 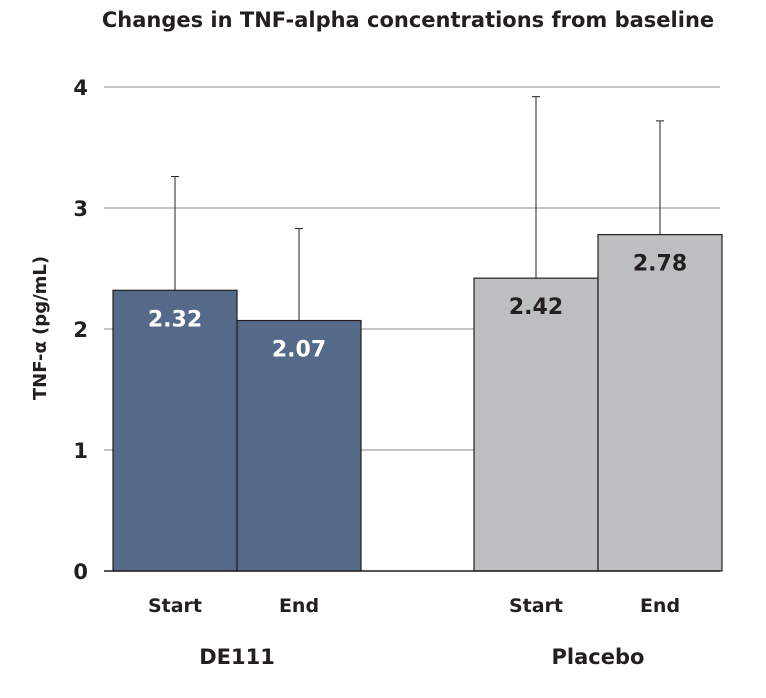 I want to click on y-axis-label: TNF-α (pg/mL), so click(x=40, y=328).